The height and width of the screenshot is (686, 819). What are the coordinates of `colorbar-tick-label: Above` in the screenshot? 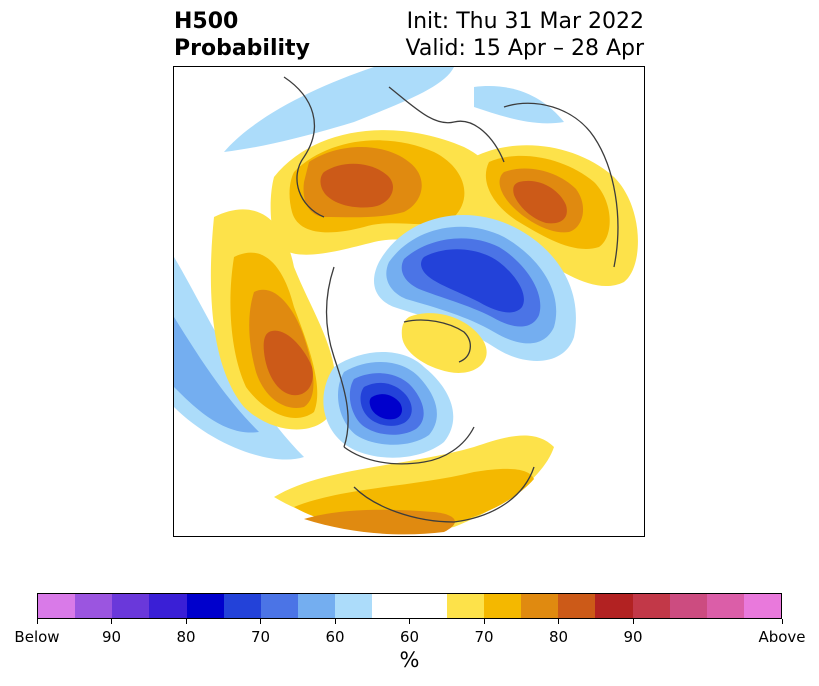 It's located at (782, 637).